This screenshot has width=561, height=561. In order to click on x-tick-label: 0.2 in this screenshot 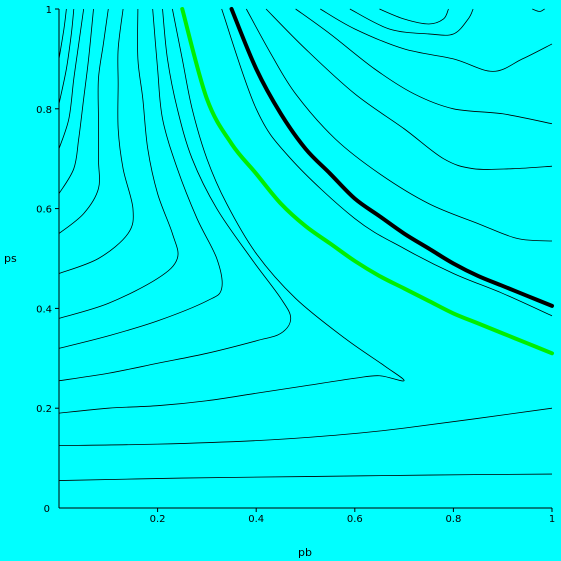, I will do `click(158, 519)`.